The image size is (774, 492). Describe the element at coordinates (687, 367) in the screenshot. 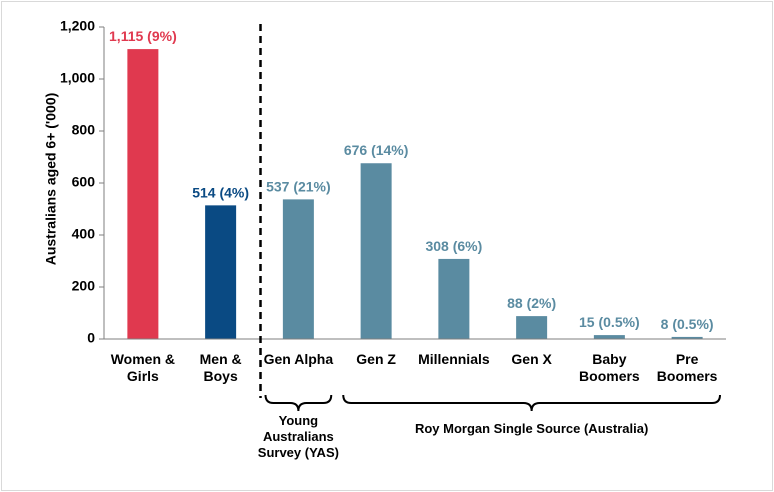

I see `x-tick-label: Pre Boomers` at that location.